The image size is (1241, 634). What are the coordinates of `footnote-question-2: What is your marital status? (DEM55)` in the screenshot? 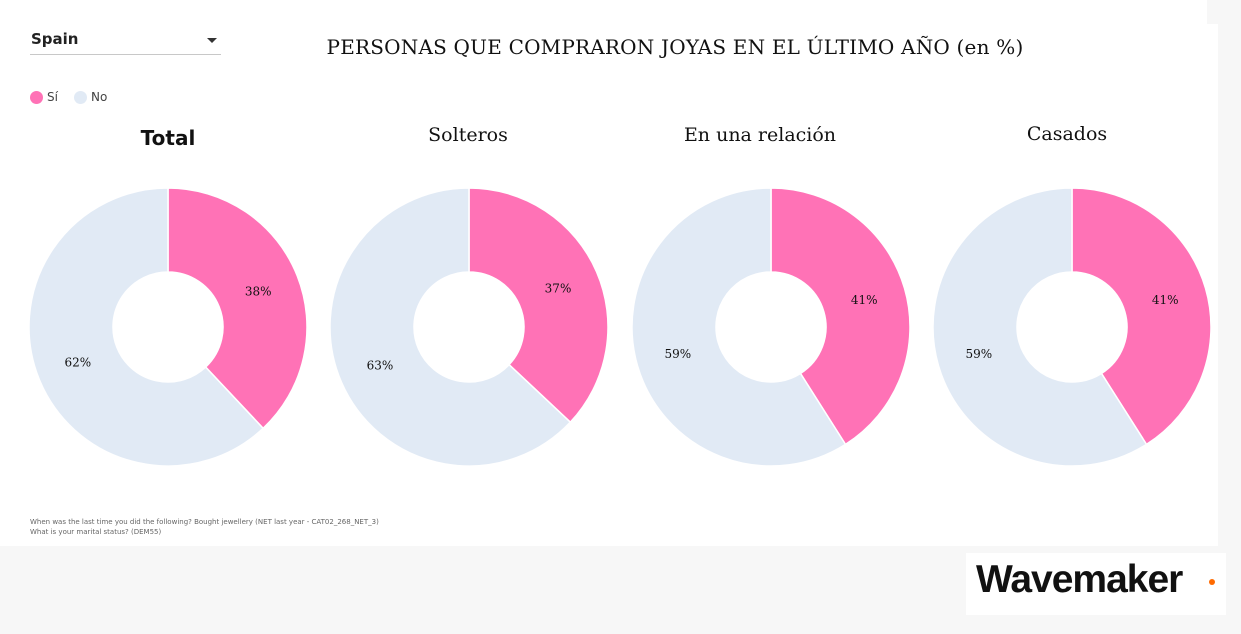 It's located at (96, 532).